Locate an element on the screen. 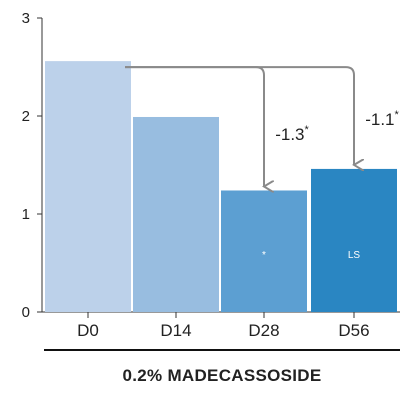 This screenshot has height=396, width=419. annotation-value: -1.1 is located at coordinates (379, 119).